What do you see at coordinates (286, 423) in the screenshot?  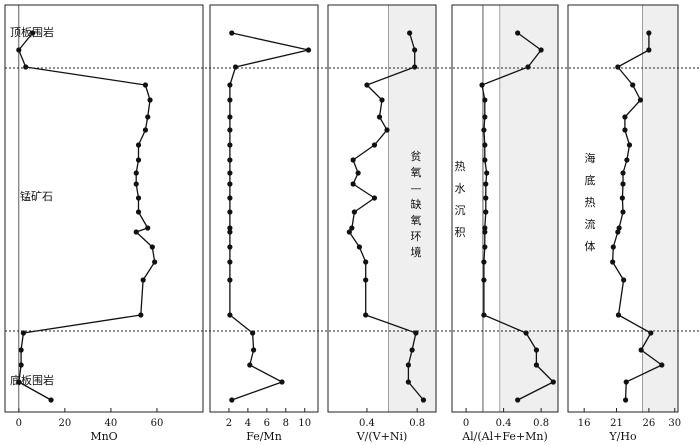 I see `x-tick-label: 8` at bounding box center [286, 423].